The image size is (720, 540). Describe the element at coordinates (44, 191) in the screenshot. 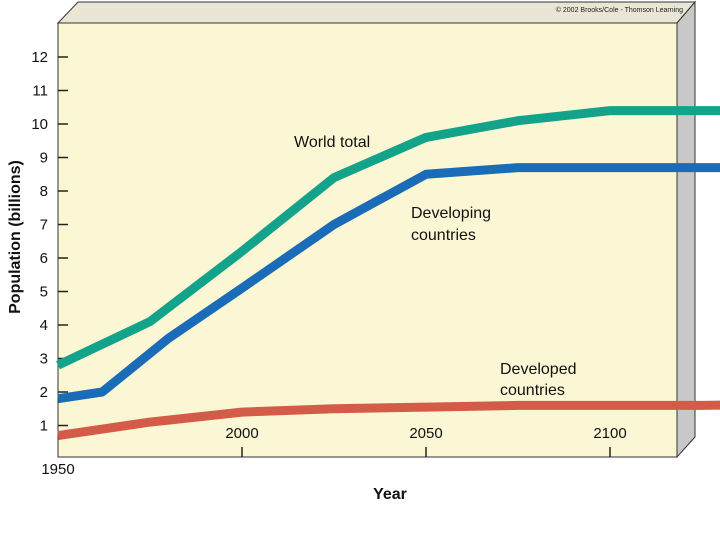

I see `y-tick-label: 8` at that location.